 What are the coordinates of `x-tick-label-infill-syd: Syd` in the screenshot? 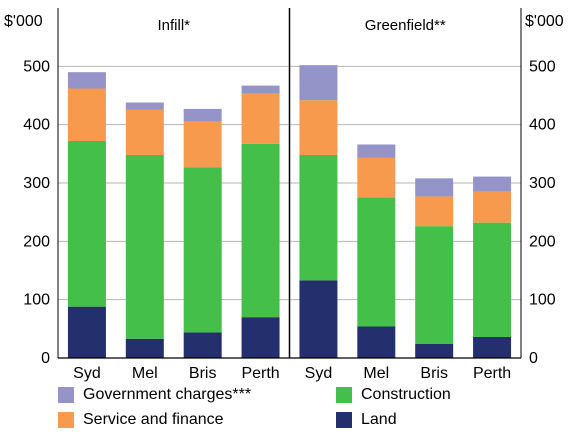 It's located at (87, 373).